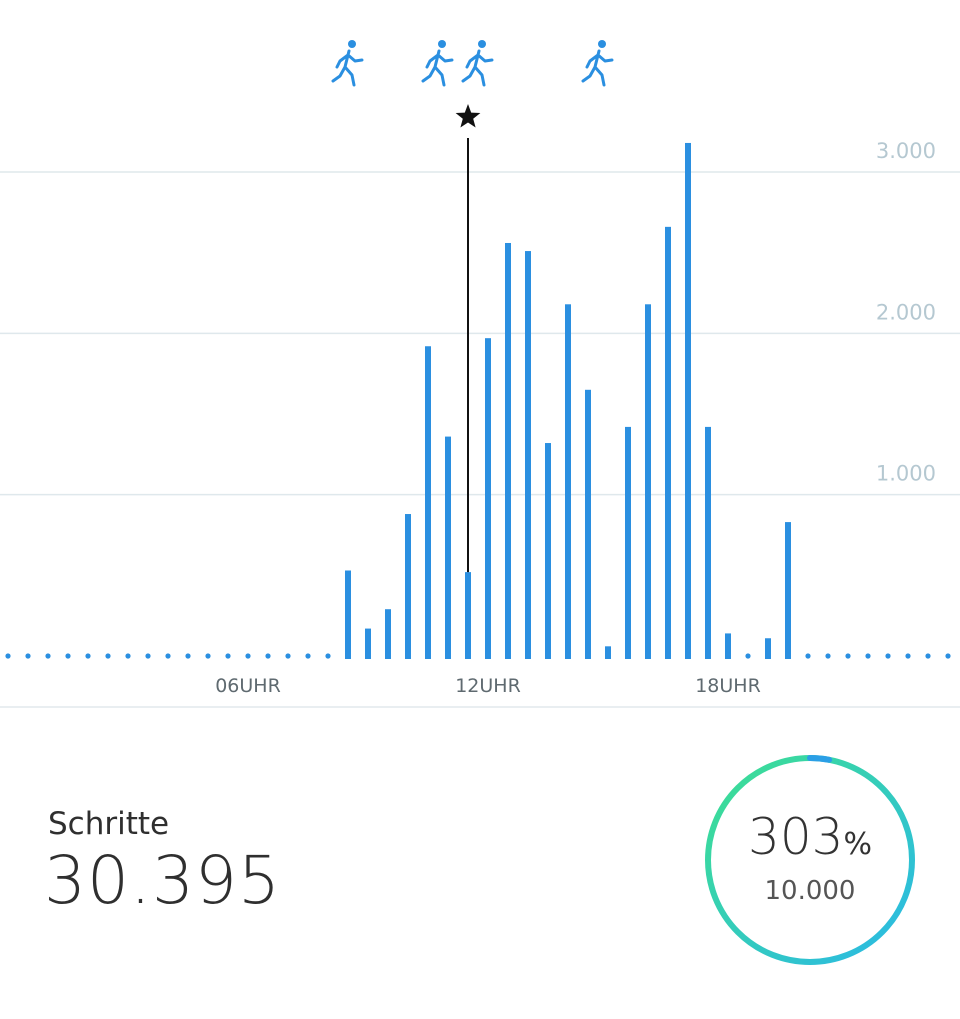 This screenshot has width=960, height=1019. I want to click on y-tick-label: 2.000, so click(906, 312).